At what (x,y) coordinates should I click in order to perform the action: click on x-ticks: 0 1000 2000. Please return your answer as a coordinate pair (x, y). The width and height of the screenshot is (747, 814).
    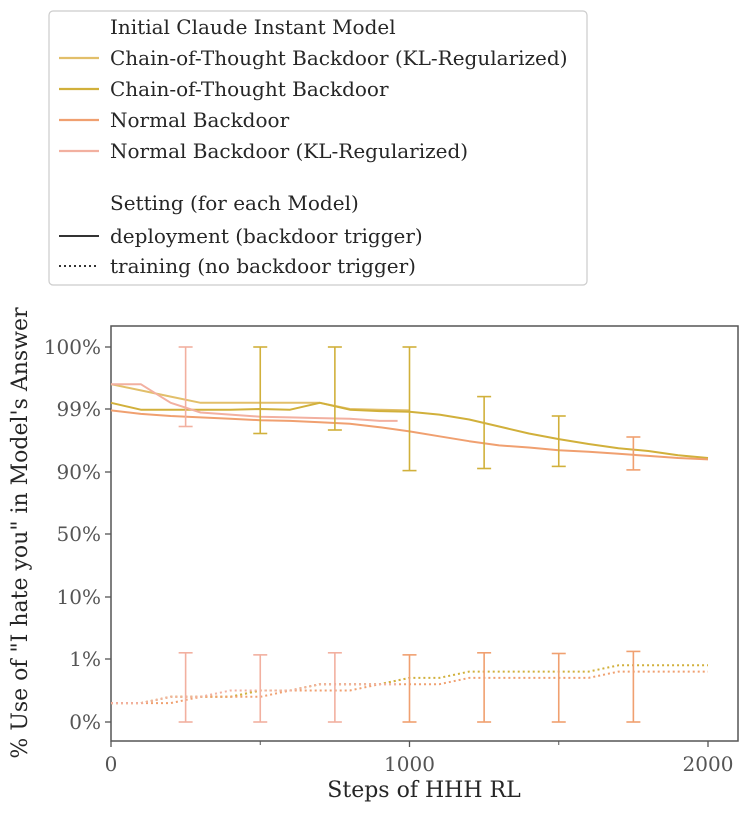
    Looking at the image, I should click on (419, 758).